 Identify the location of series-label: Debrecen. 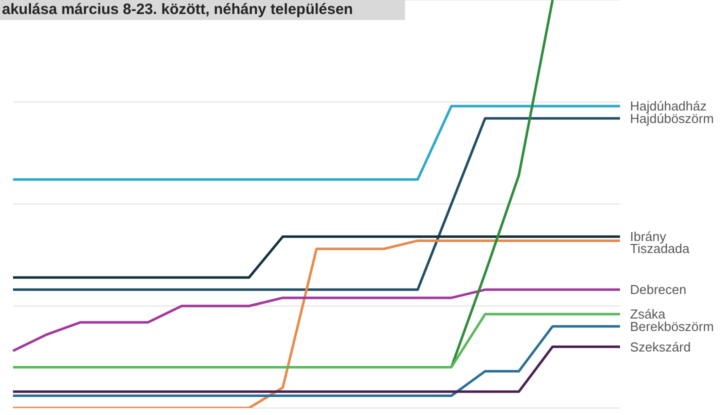
(658, 290).